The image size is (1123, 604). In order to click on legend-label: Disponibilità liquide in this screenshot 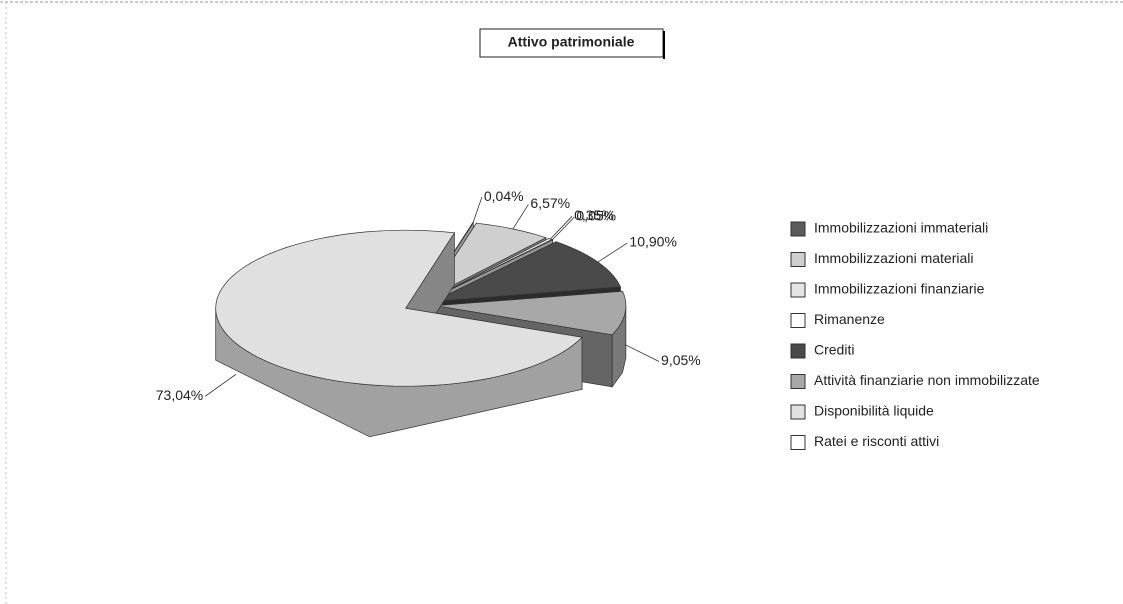, I will do `click(874, 411)`.